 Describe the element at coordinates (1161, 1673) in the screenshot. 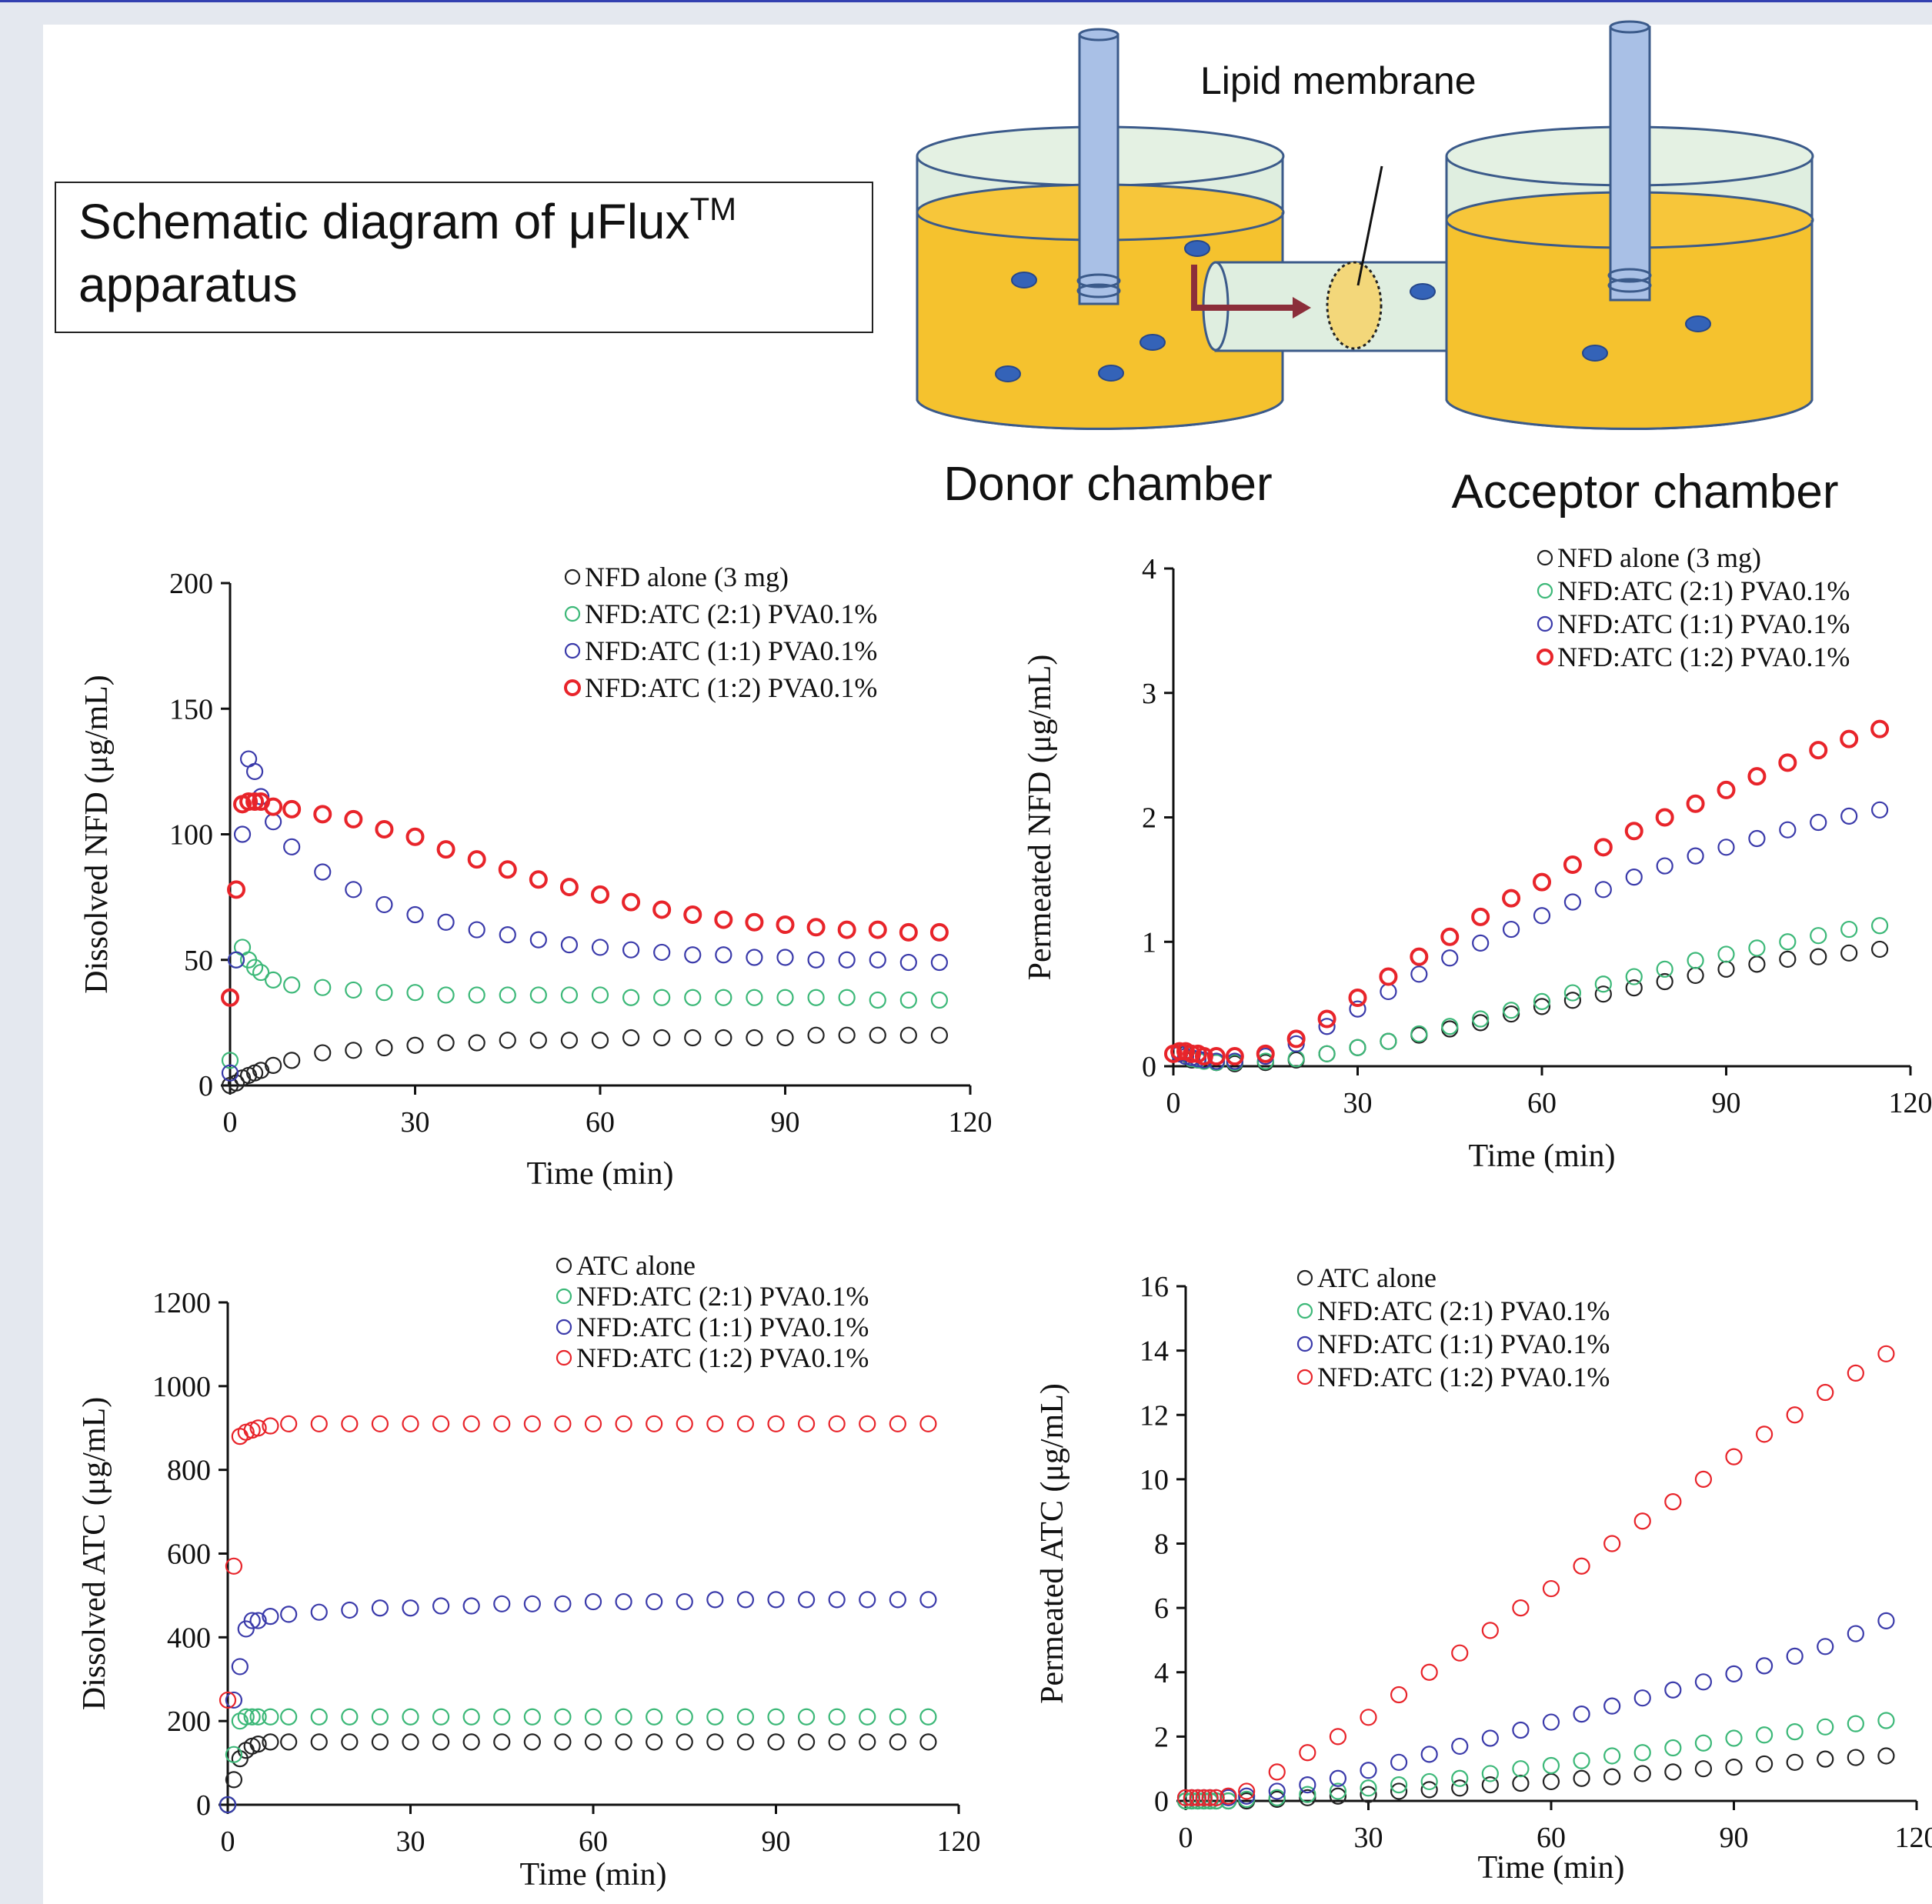

I see `y-tick-label: 4` at that location.